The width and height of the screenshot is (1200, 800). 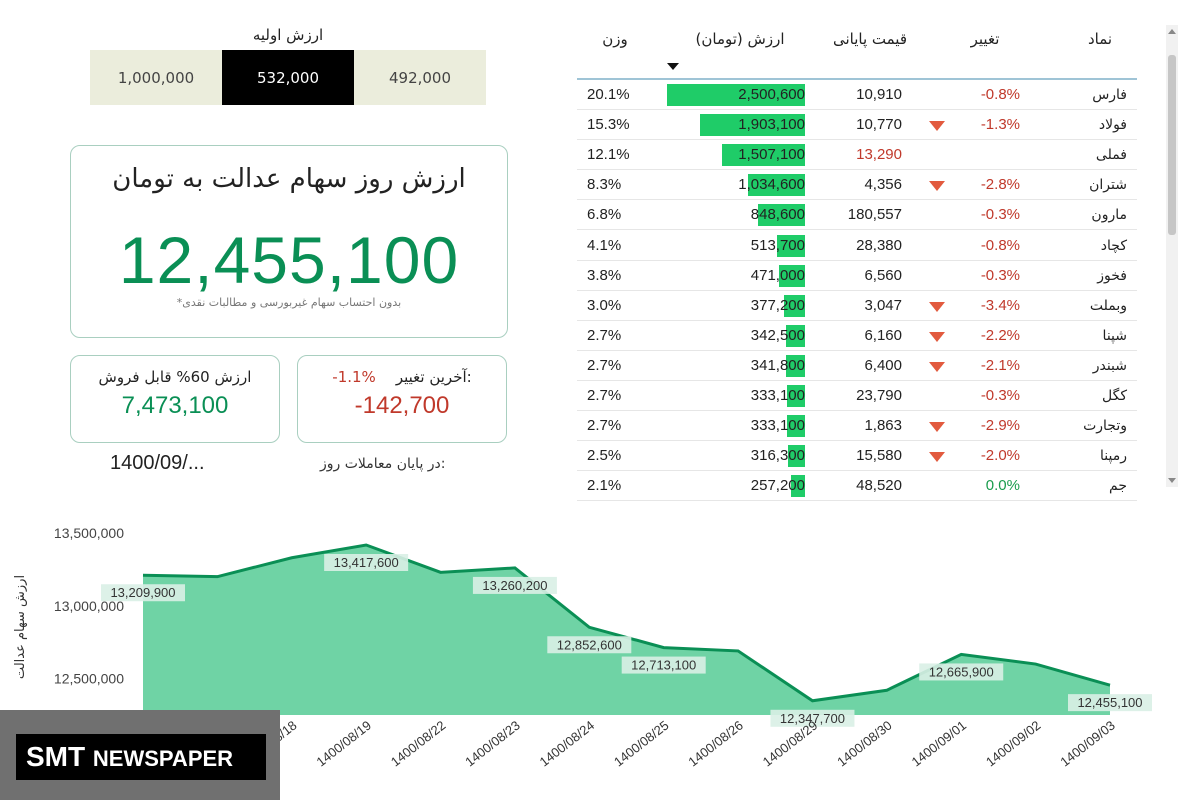 What do you see at coordinates (89, 533) in the screenshot?
I see `y-tick-label: 13,500,000` at bounding box center [89, 533].